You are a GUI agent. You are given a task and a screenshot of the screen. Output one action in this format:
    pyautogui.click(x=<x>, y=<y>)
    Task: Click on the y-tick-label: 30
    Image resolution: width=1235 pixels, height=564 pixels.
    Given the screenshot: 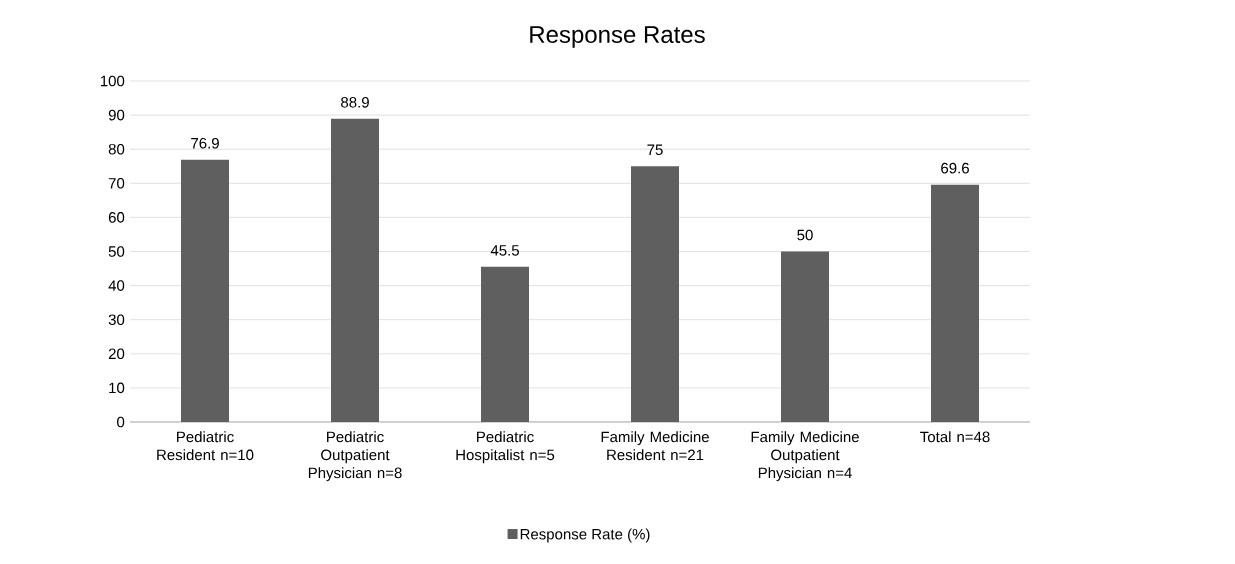 What is the action you would take?
    pyautogui.click(x=116, y=319)
    